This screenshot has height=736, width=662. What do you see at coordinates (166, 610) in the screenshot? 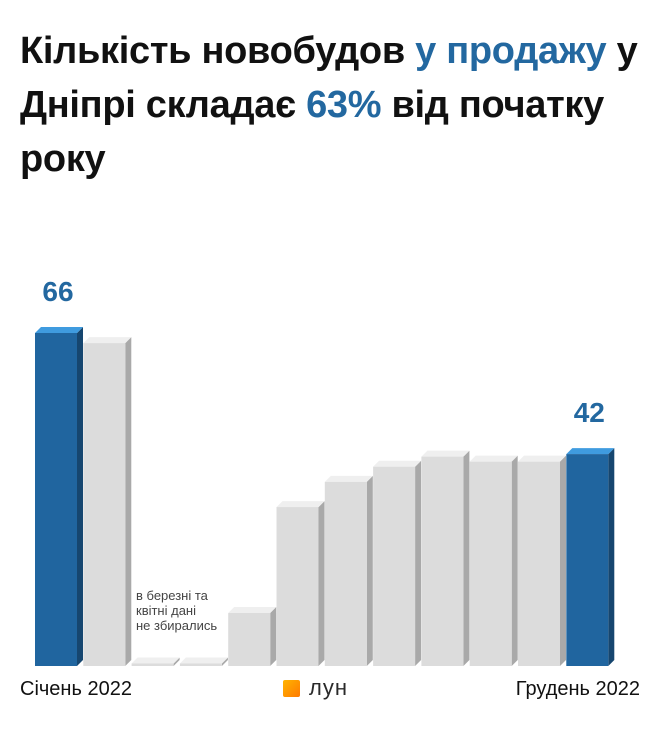
I see `note-line-2: квітні дані` at bounding box center [166, 610].